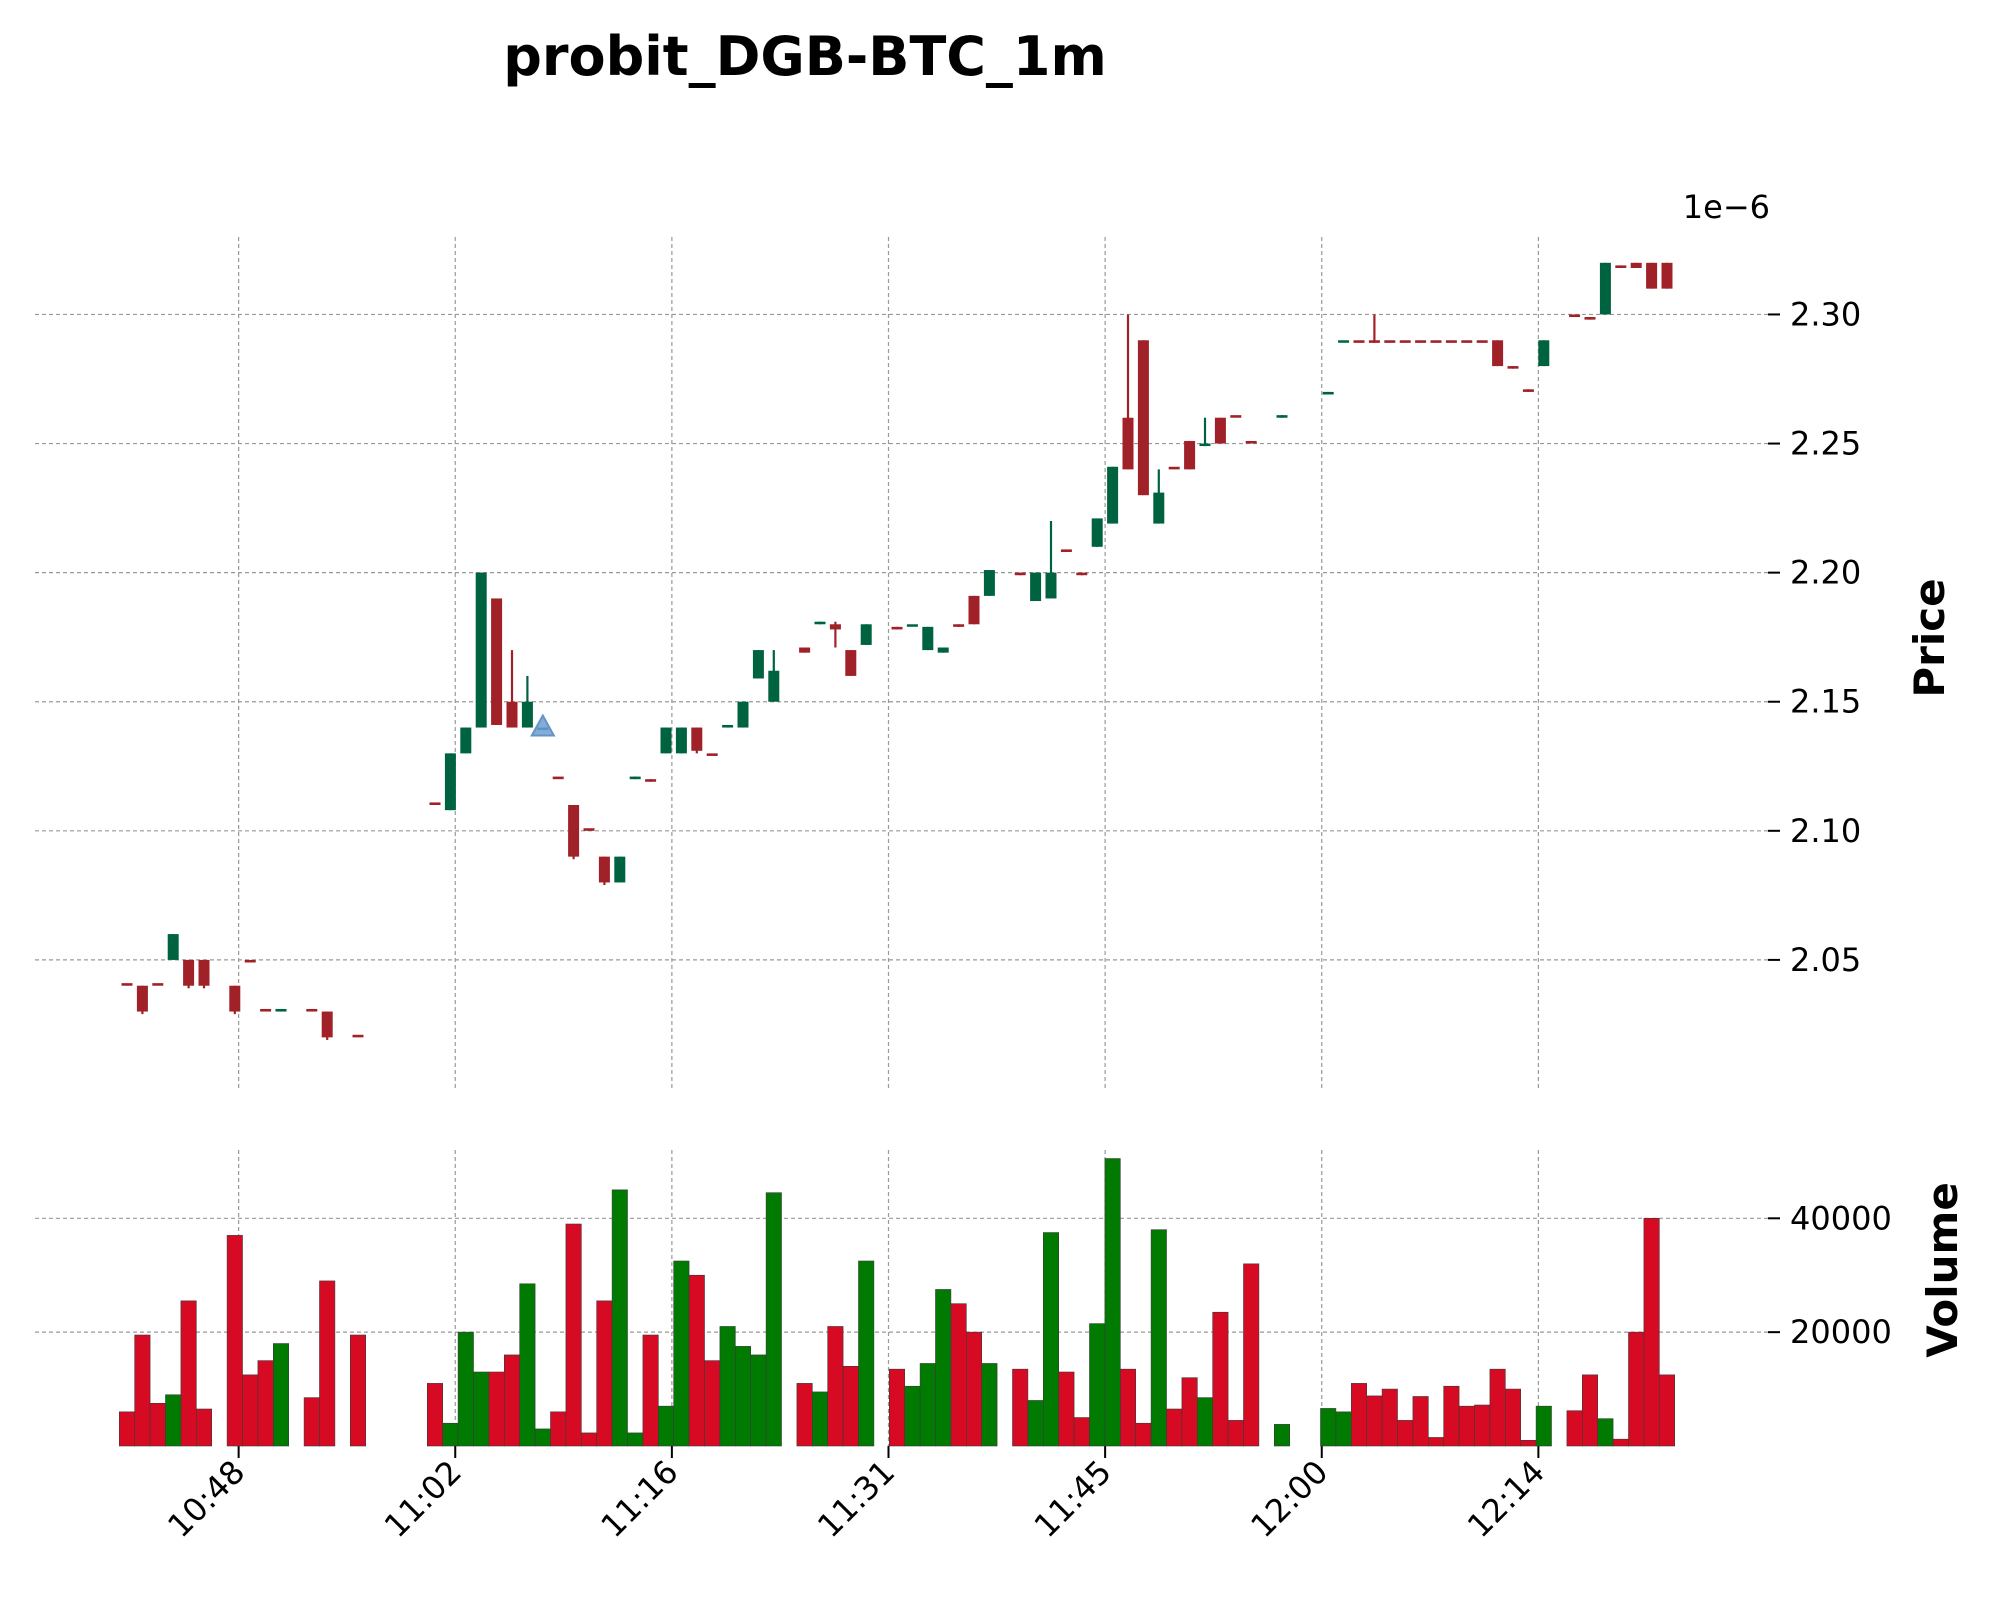 Image resolution: width=2014 pixels, height=1612 pixels. Describe the element at coordinates (1825, 960) in the screenshot. I see `price-tick-label: 2.05` at that location.